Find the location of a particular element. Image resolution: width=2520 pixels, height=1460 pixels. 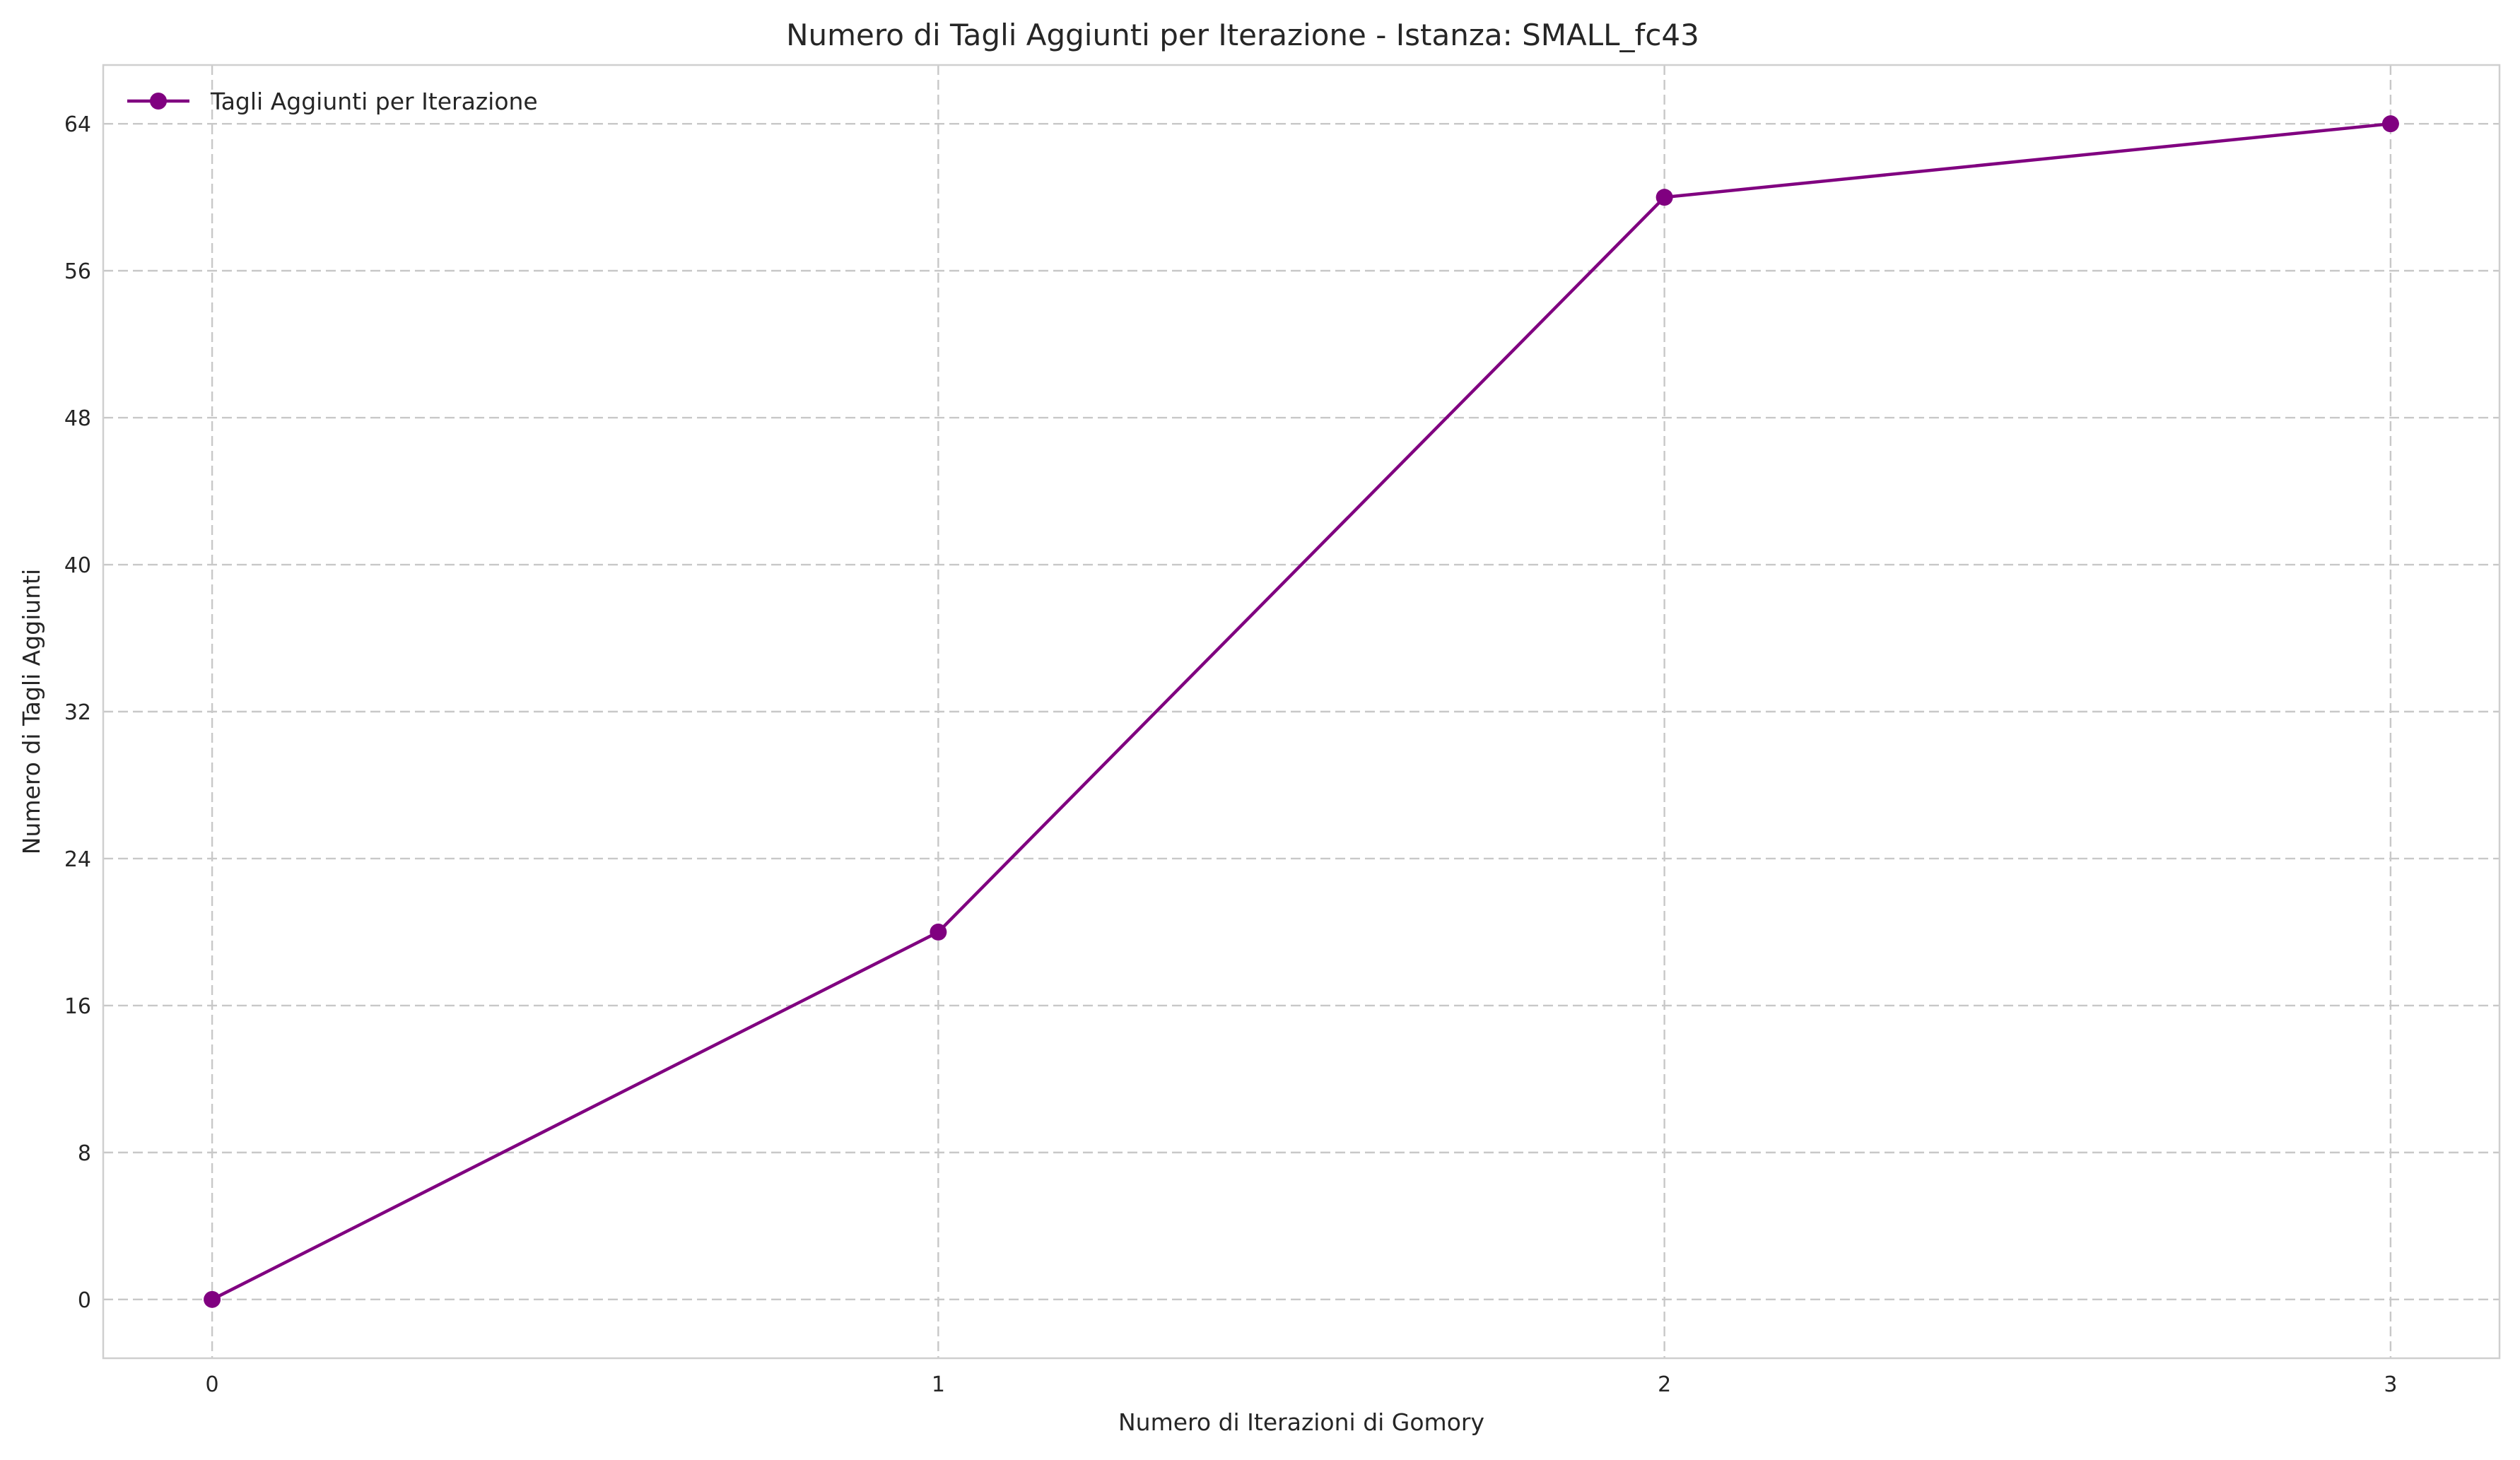

y-tick-label-2: 16 is located at coordinates (77, 1006).